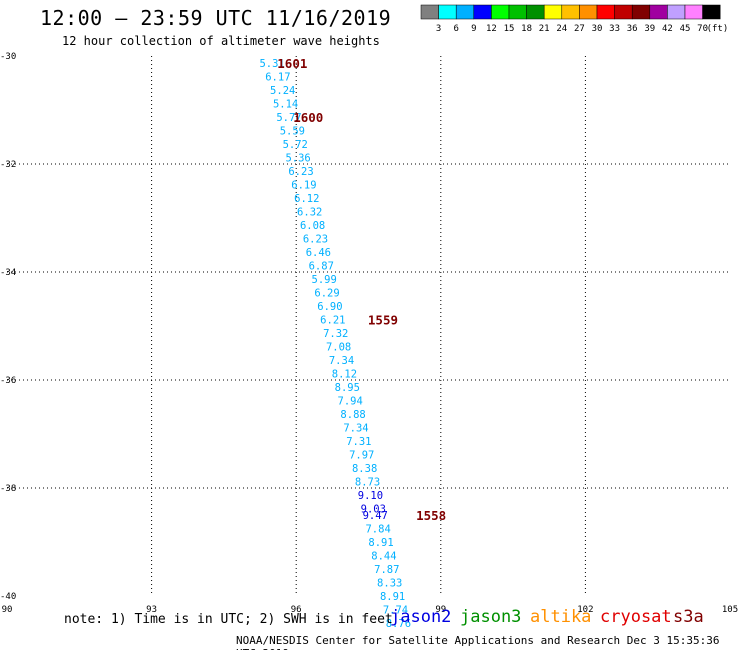  What do you see at coordinates (8, 273) in the screenshot?
I see `y-tick-label: -34` at bounding box center [8, 273].